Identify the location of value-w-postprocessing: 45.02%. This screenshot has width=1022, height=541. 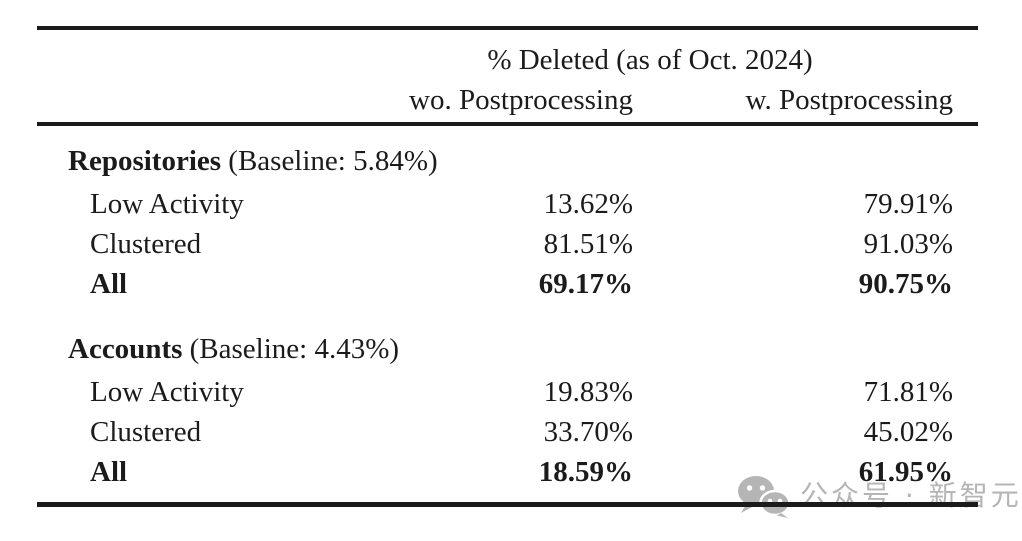
(908, 432).